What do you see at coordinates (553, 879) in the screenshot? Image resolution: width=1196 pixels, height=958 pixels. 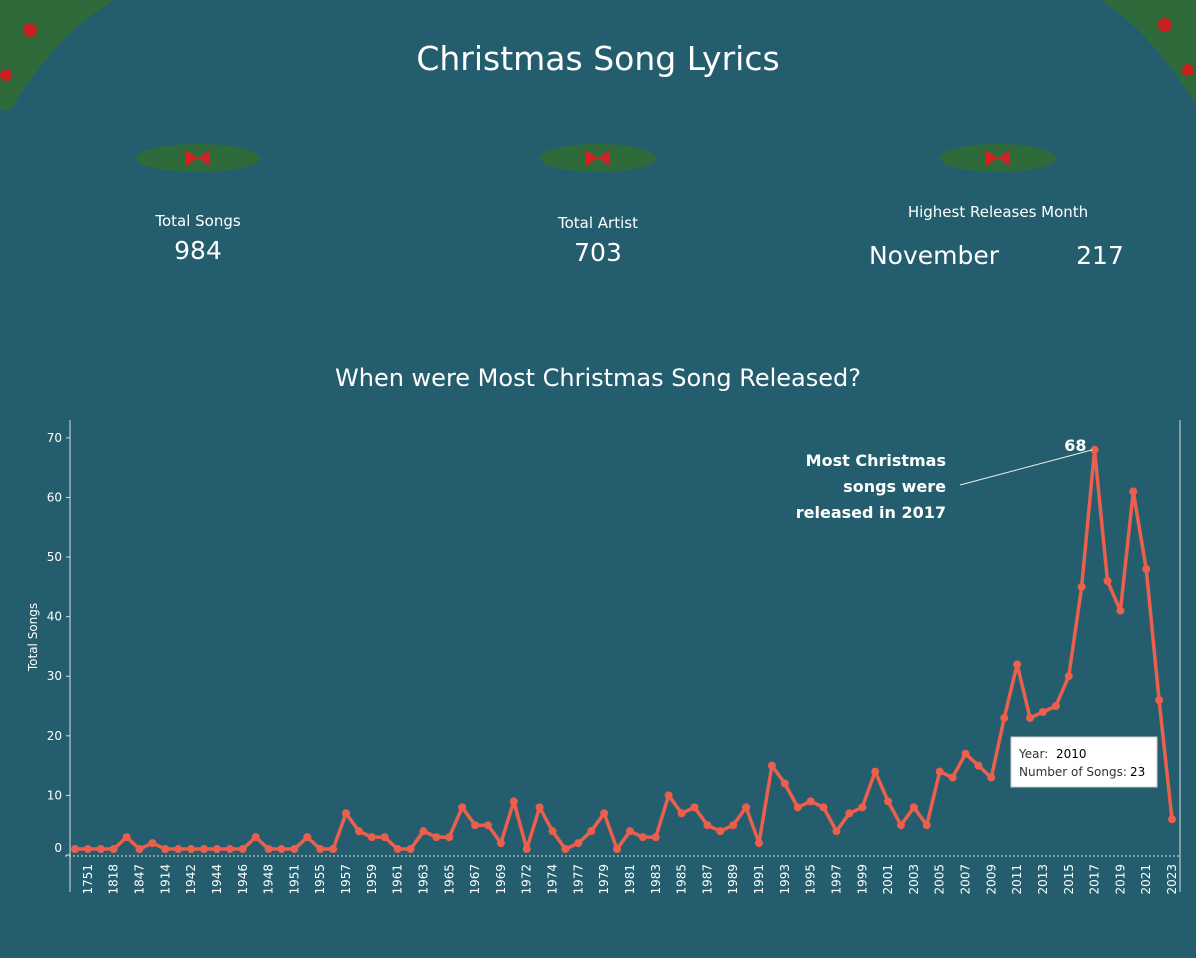 I see `x-tick-label: 1974` at bounding box center [553, 879].